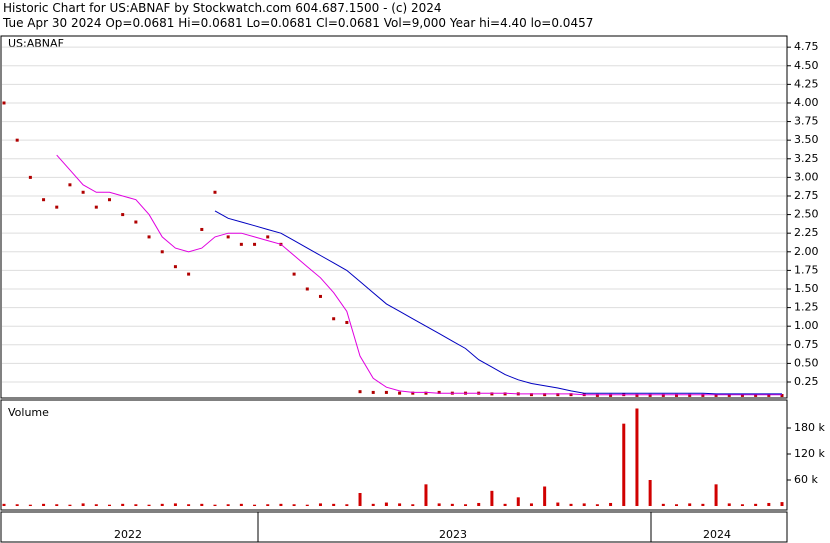 Image resolution: width=830 pixels, height=543 pixels. Describe the element at coordinates (394, 527) in the screenshot. I see `date-axis` at that location.